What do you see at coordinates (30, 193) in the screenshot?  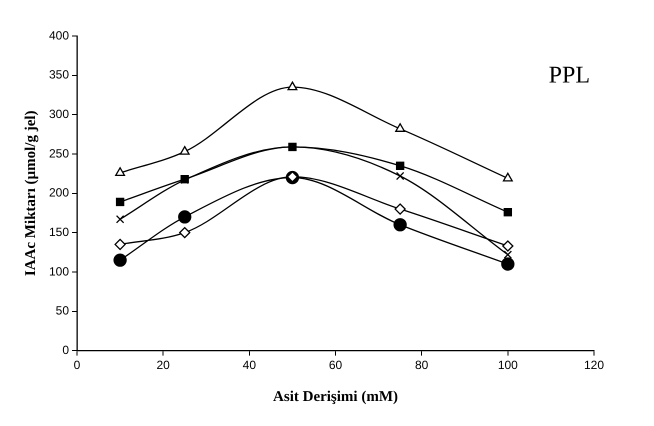 I see `y-axis-title: IAAc Miktarı (µmol/g jel)` at bounding box center [30, 193].